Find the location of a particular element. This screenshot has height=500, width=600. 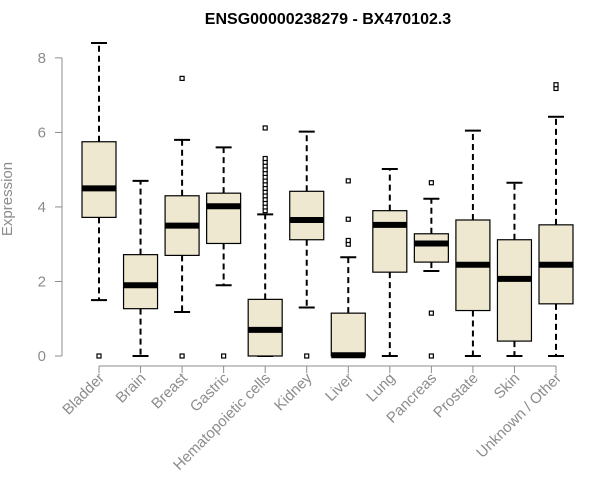

x-tick-label: Prostate is located at coordinates (456, 396).